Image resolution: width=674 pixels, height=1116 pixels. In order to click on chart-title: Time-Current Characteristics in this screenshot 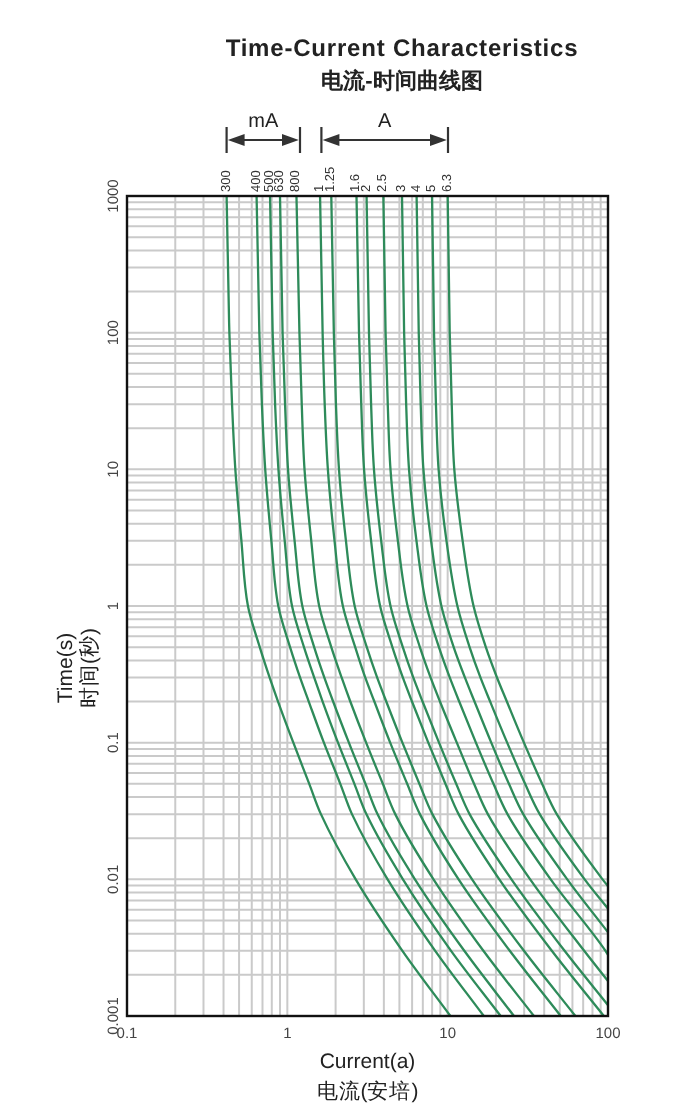, I will do `click(402, 48)`.